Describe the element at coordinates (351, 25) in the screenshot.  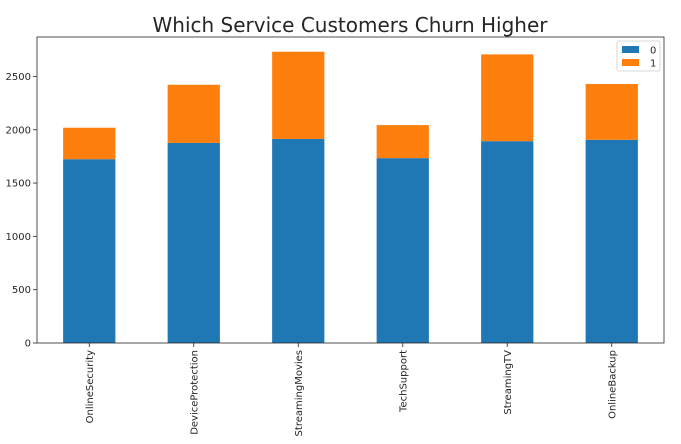
I see `chart-title: Which Service Customers Churn Higher` at that location.